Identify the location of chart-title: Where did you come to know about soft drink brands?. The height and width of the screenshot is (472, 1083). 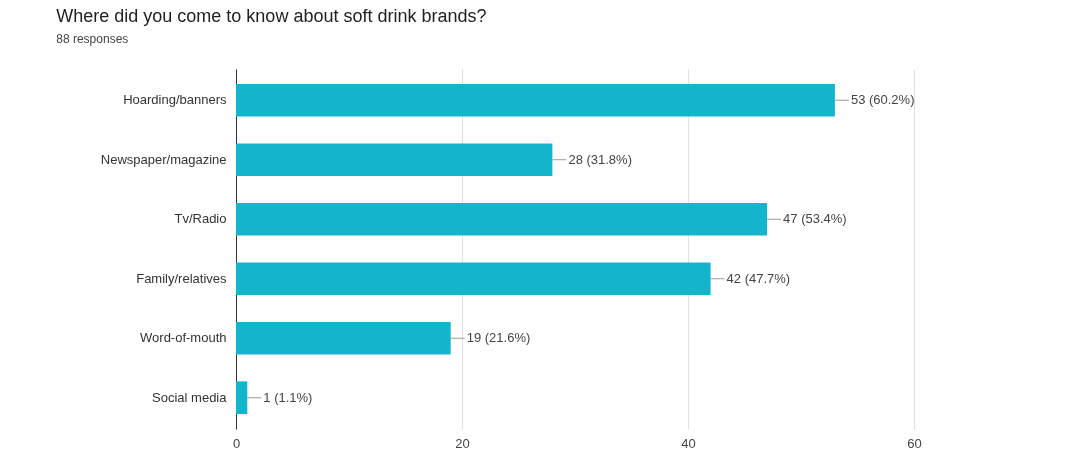
(271, 16).